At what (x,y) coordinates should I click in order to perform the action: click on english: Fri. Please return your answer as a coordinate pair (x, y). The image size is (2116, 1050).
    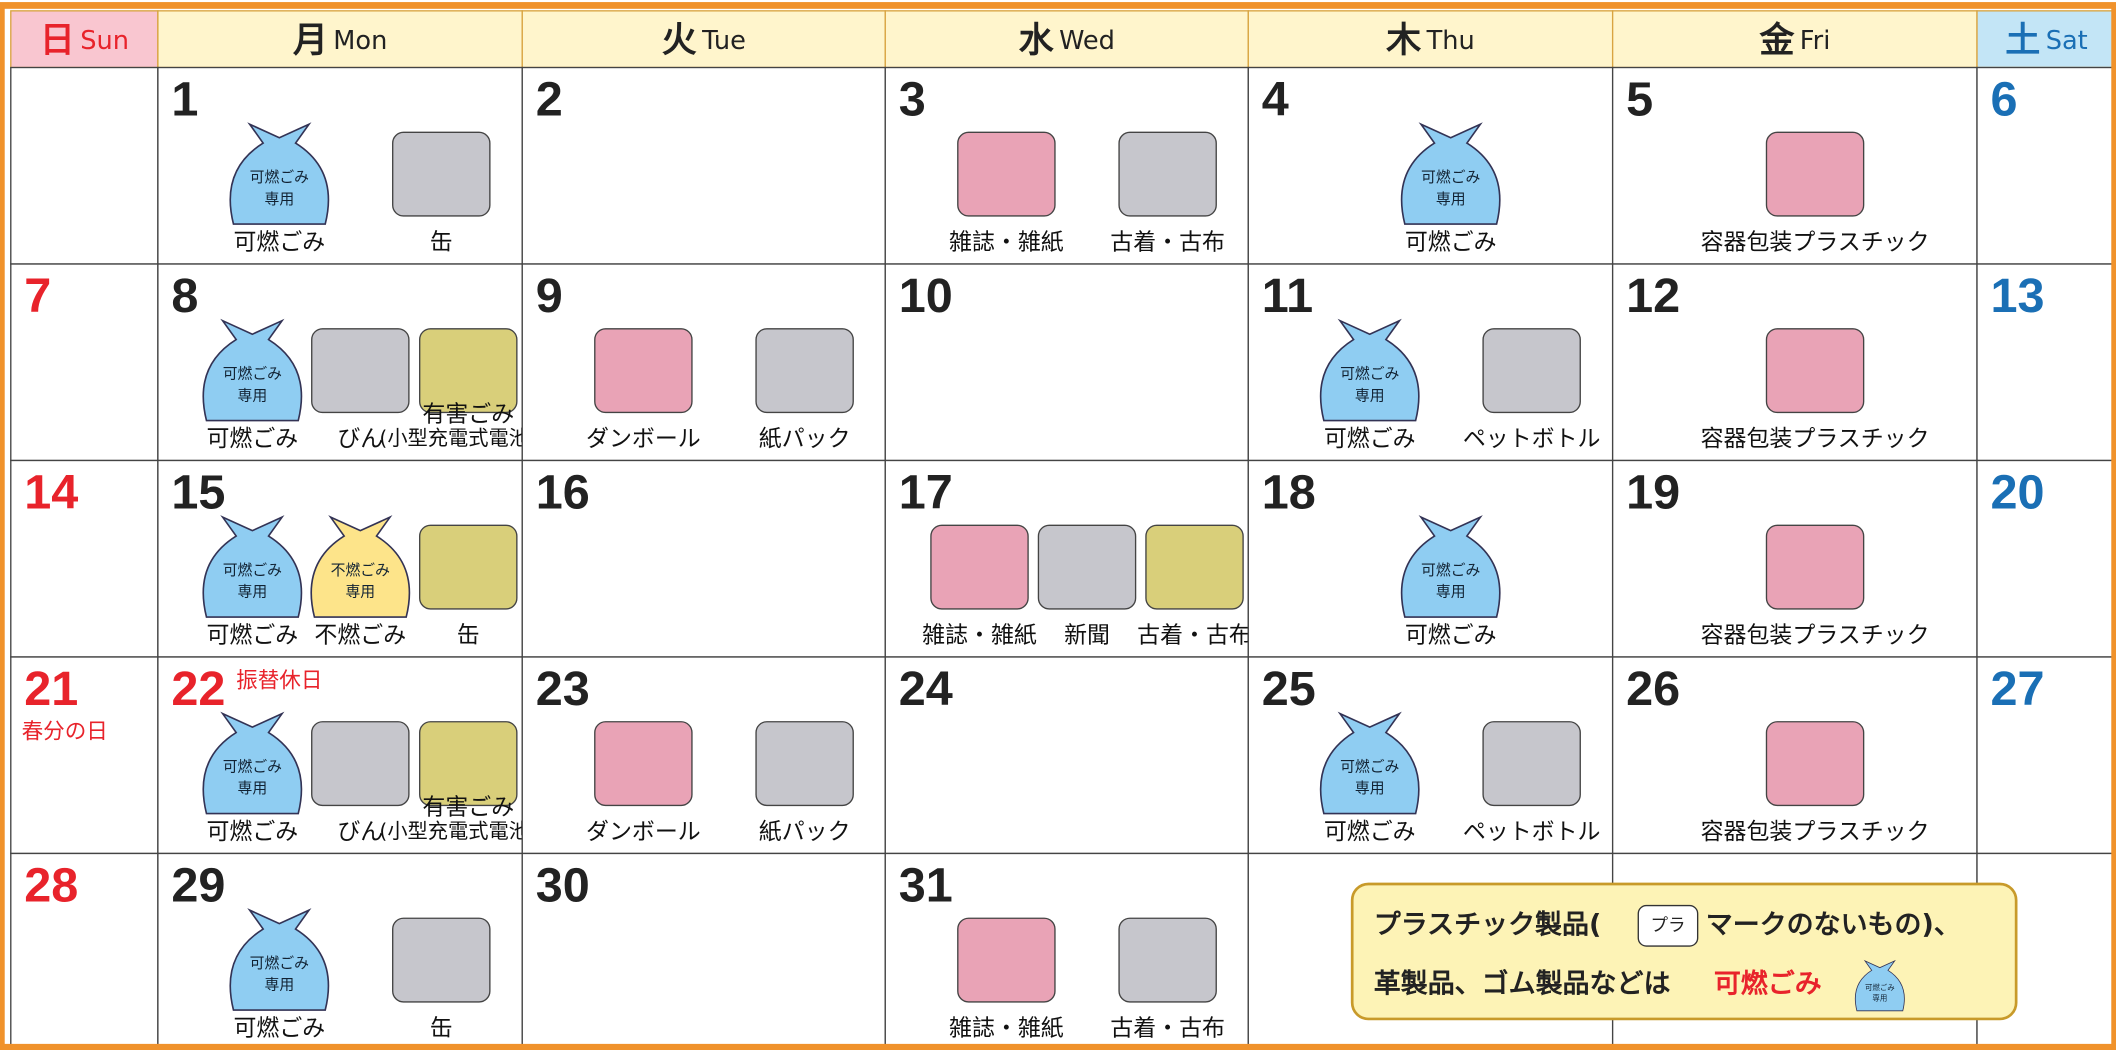
    Looking at the image, I should click on (1815, 41).